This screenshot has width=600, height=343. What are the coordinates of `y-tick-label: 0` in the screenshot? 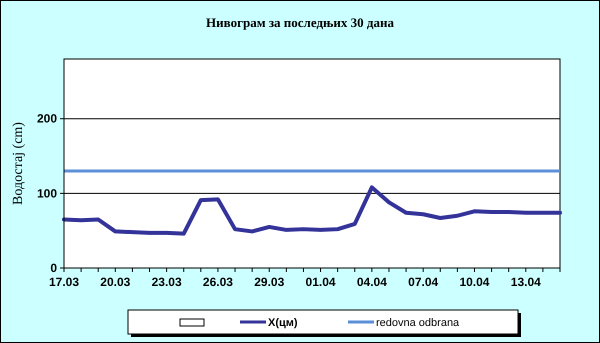 It's located at (54, 268).